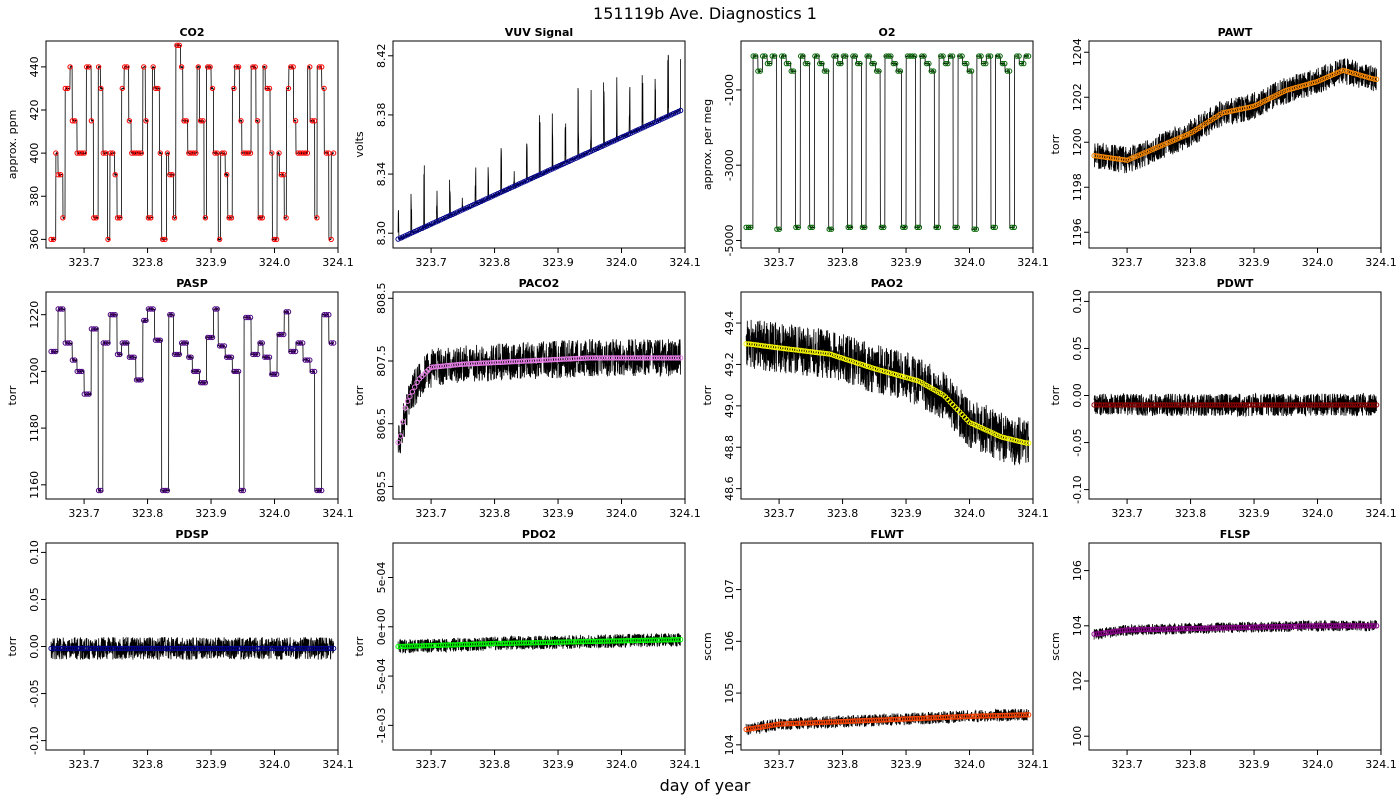 The height and width of the screenshot is (800, 1400). I want to click on y-tick-label: 102, so click(1077, 681).